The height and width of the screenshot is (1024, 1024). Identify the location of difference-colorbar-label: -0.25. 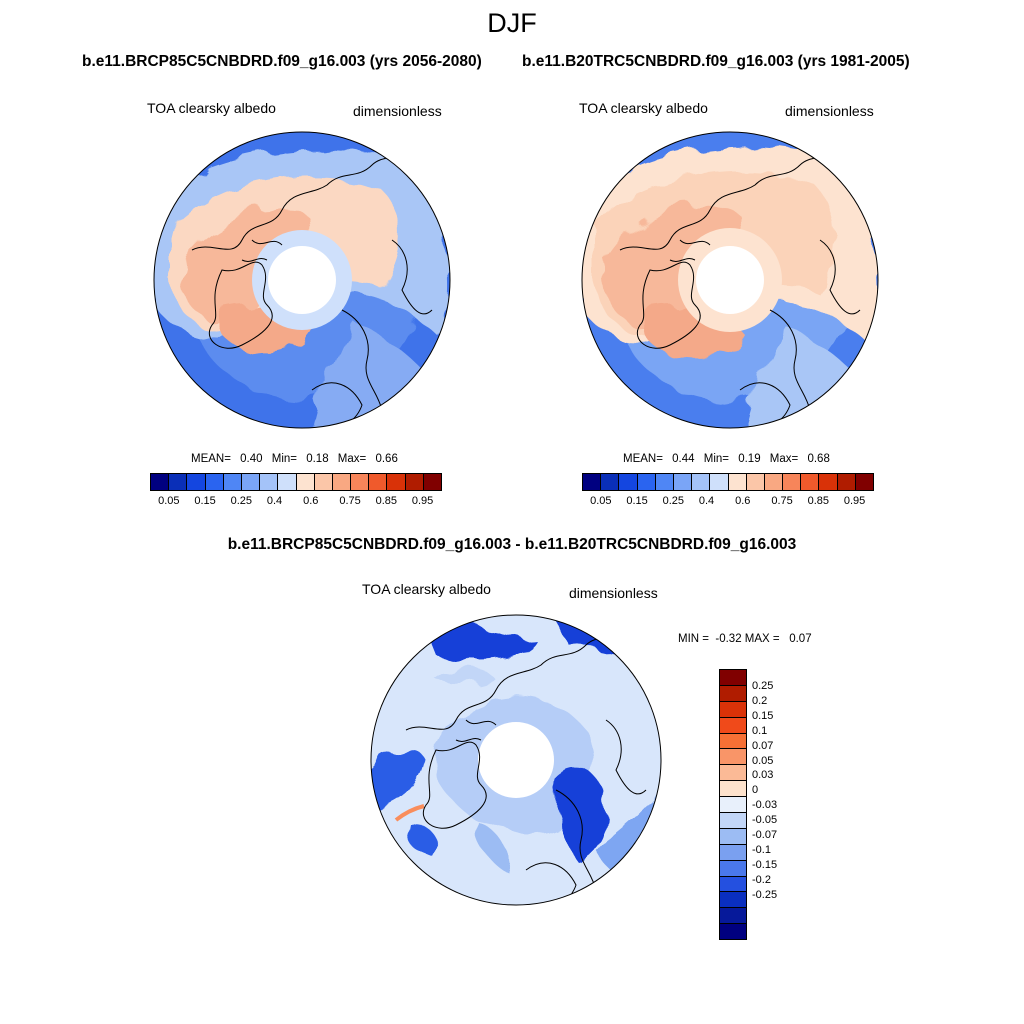
(765, 894).